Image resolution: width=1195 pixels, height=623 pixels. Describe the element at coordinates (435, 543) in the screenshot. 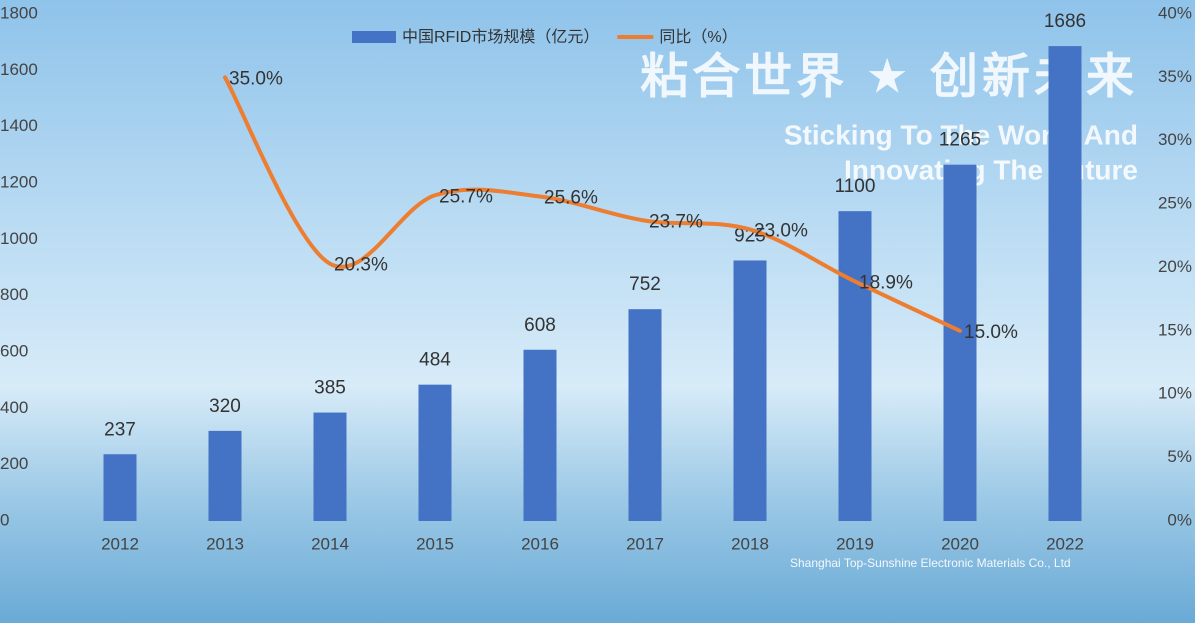

I see `x-tick-label: 2015` at that location.